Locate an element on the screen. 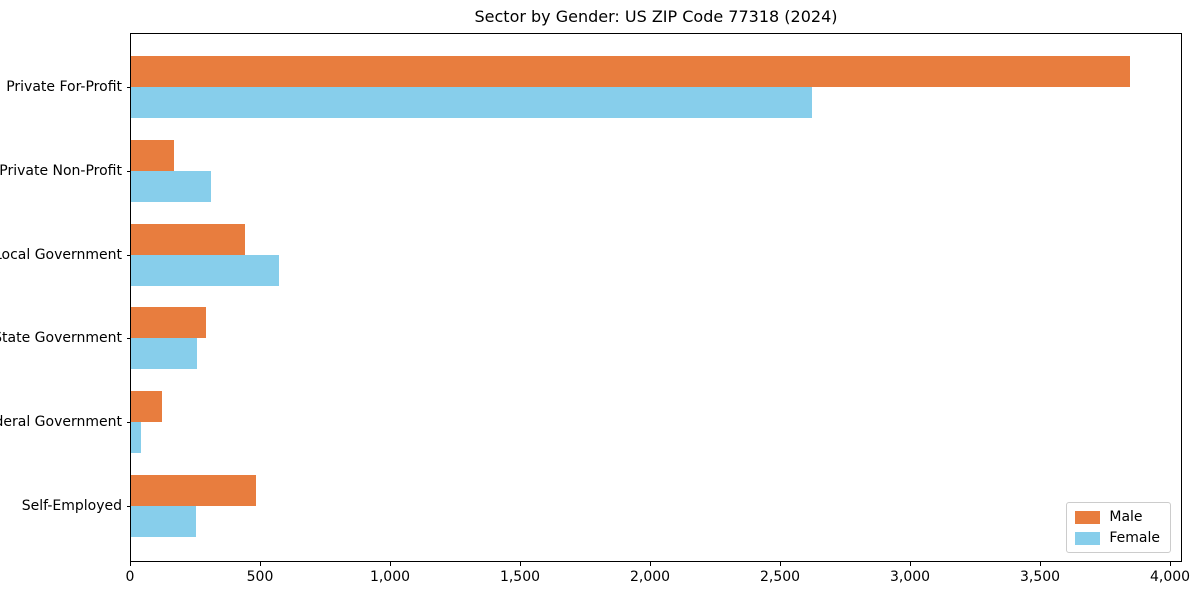  legend-swatch-female is located at coordinates (1088, 538).